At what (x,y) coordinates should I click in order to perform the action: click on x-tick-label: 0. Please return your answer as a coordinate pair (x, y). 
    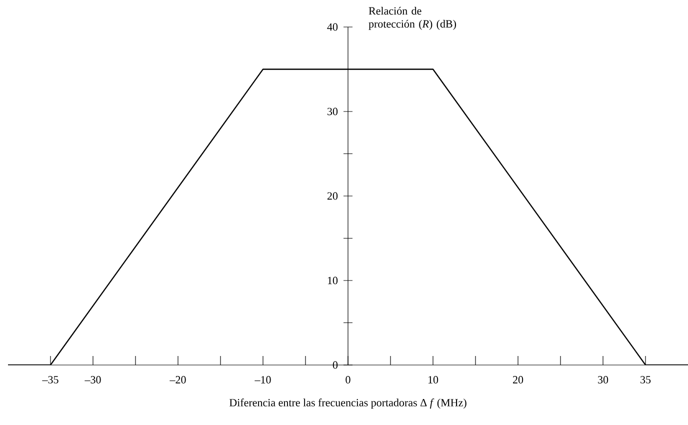
    Looking at the image, I should click on (348, 380).